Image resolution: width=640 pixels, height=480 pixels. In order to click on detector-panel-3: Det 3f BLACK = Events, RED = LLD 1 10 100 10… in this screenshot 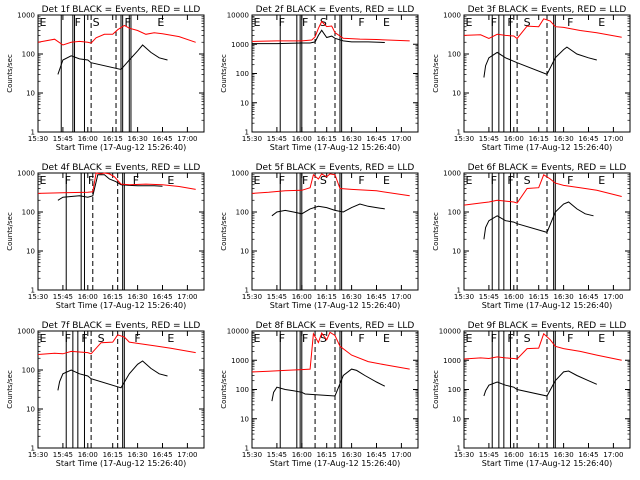, I will do `click(531, 78)`.